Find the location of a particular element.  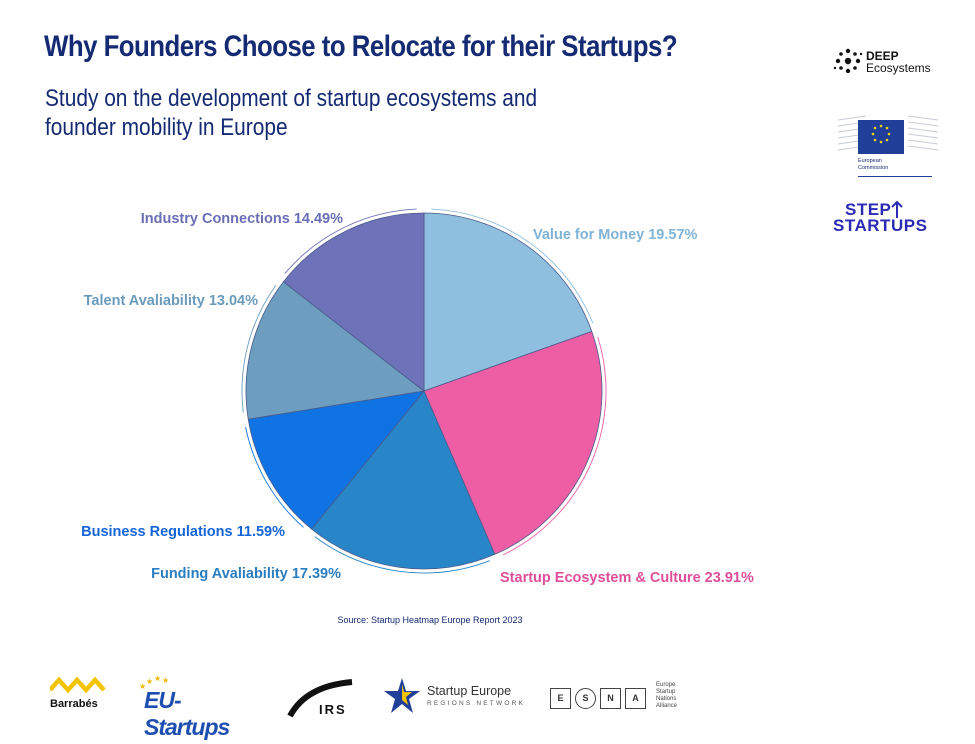

deep-logo-text: DEEP is located at coordinates (882, 56).